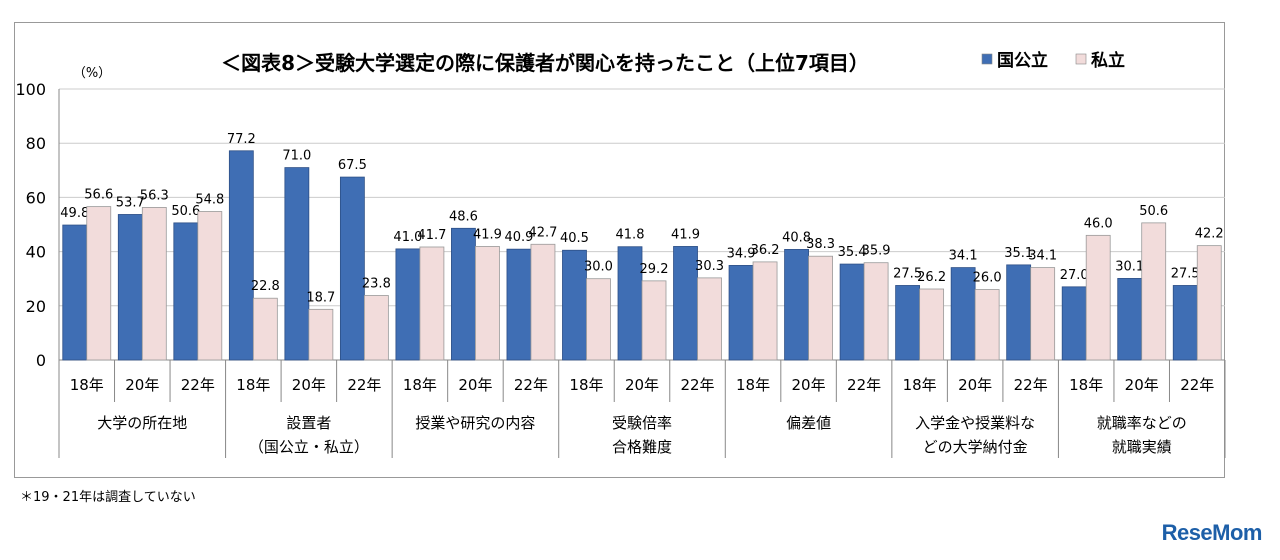  I want to click on data-label: 42.2, so click(1209, 234).